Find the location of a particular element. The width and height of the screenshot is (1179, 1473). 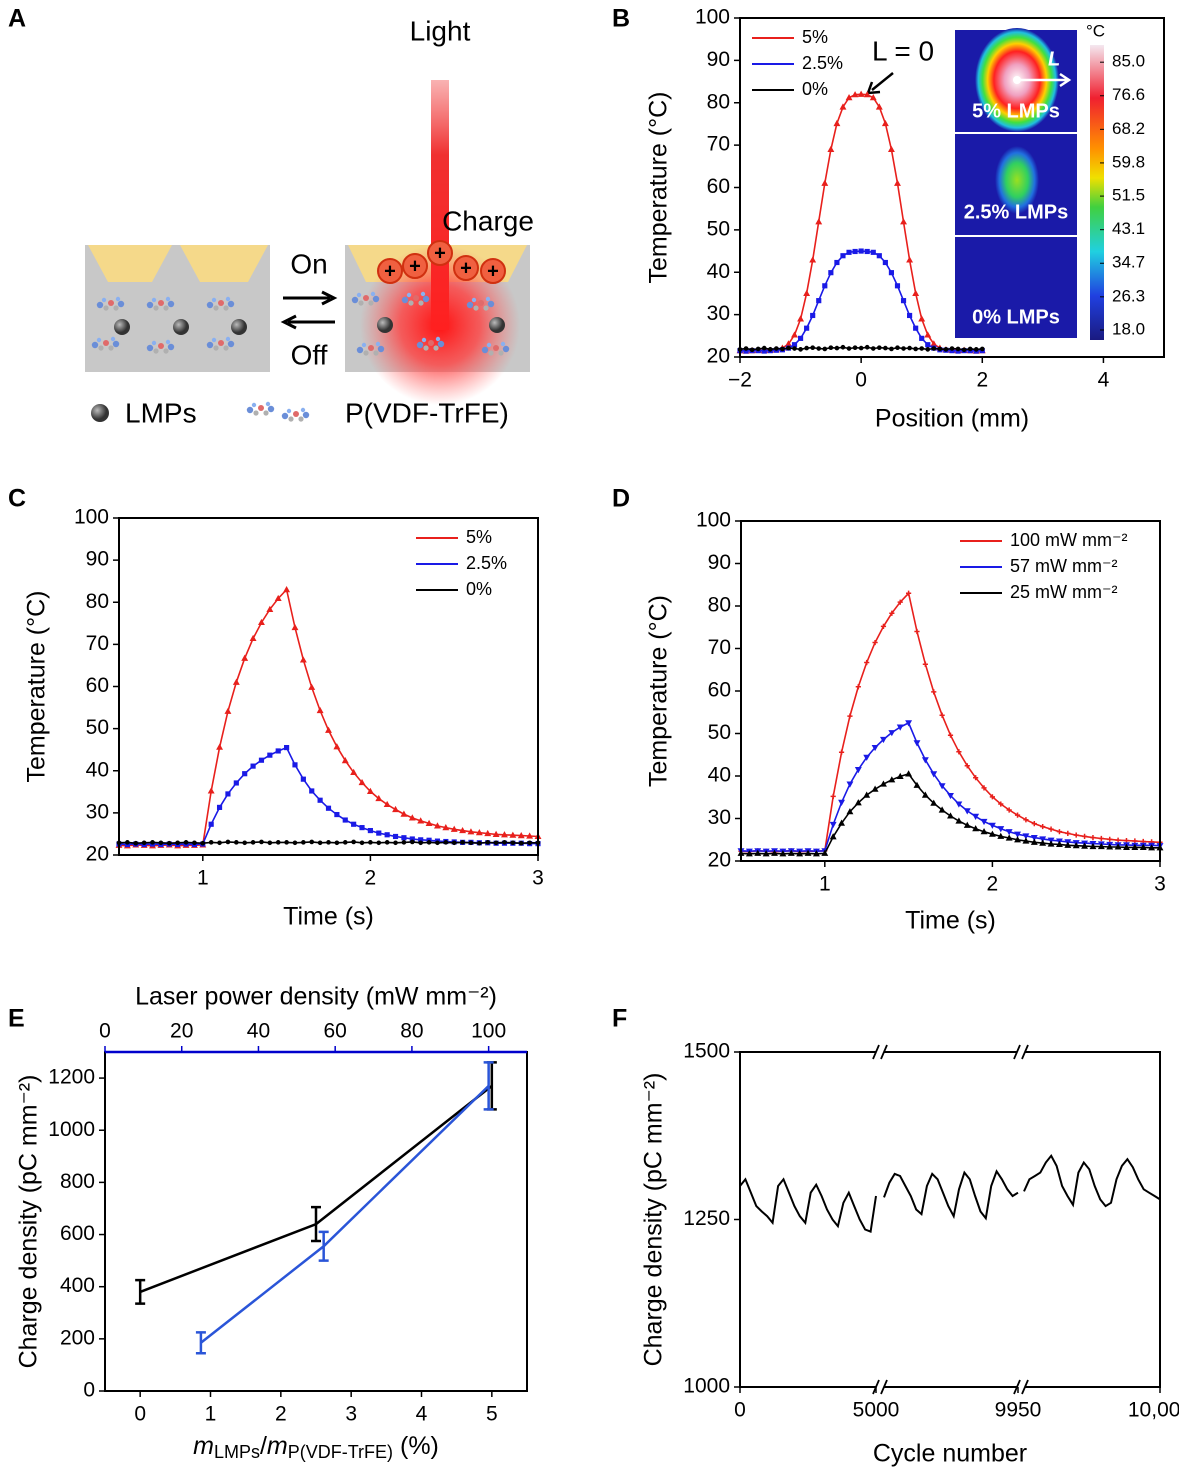

y-tick-label: 1000 is located at coordinates (706, 1386).